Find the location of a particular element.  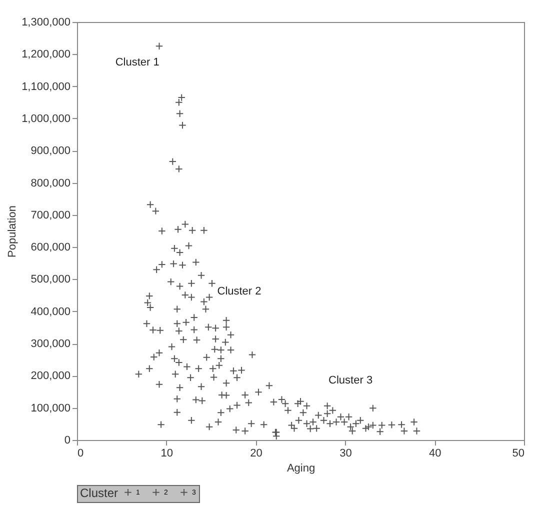

y-tick-label: 1,100,000 is located at coordinates (46, 86).